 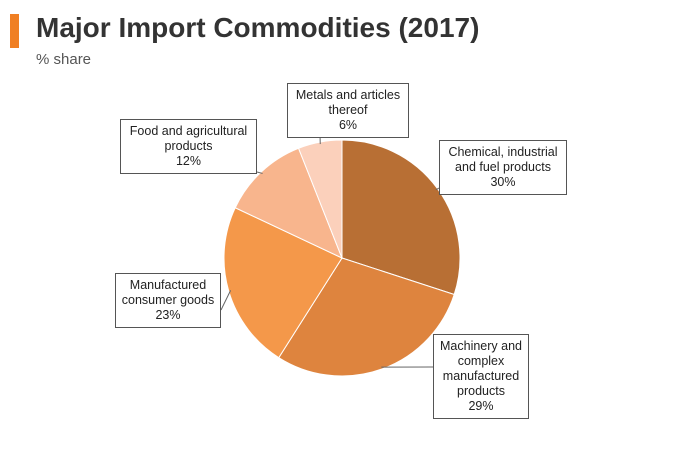 What do you see at coordinates (188, 161) in the screenshot?
I see `callout-value: 12%` at bounding box center [188, 161].